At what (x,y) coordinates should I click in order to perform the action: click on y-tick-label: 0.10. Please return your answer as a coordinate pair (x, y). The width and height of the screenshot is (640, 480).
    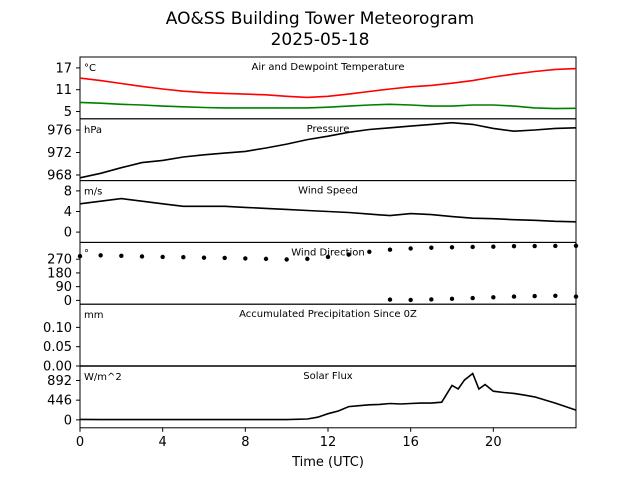
    Looking at the image, I should click on (57, 328).